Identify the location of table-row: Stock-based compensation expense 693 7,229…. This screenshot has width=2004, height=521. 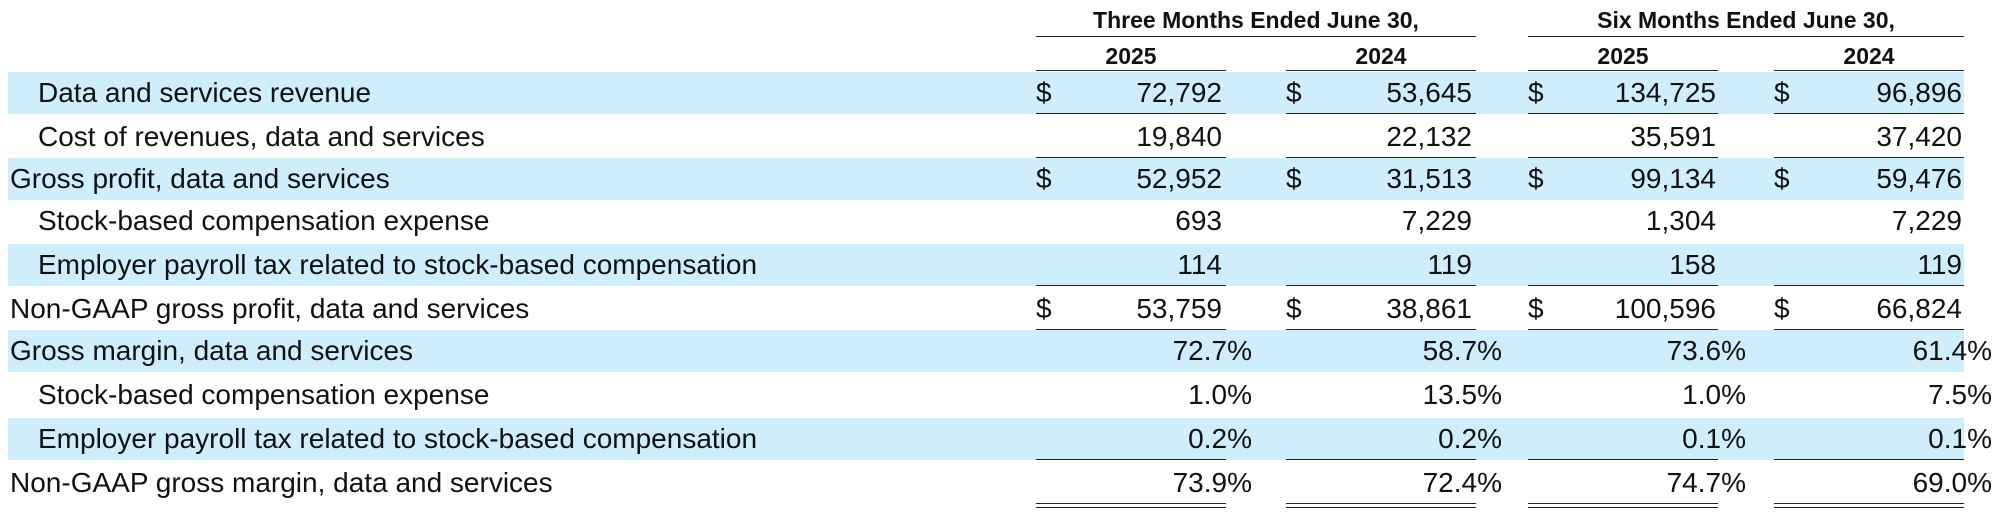
(986, 221).